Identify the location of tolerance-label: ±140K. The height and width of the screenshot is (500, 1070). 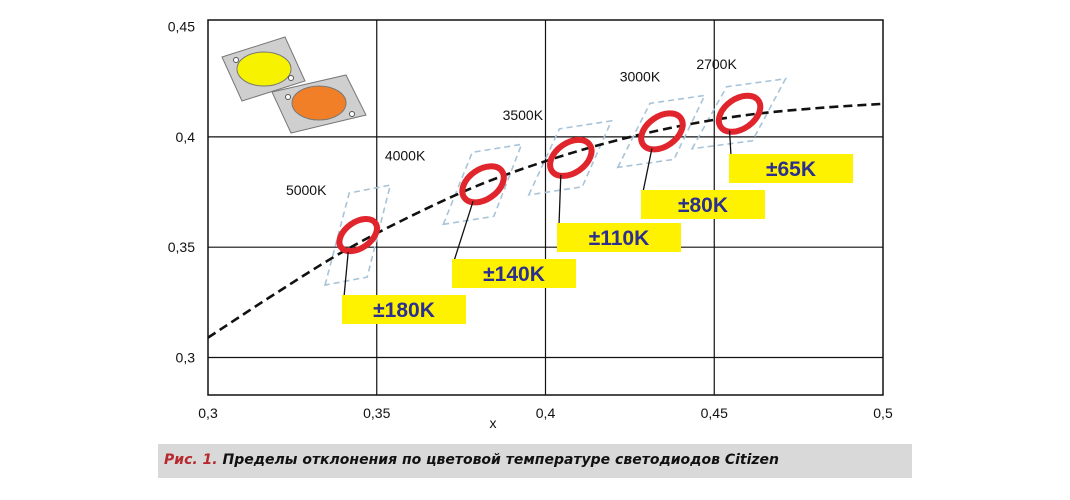
(514, 274).